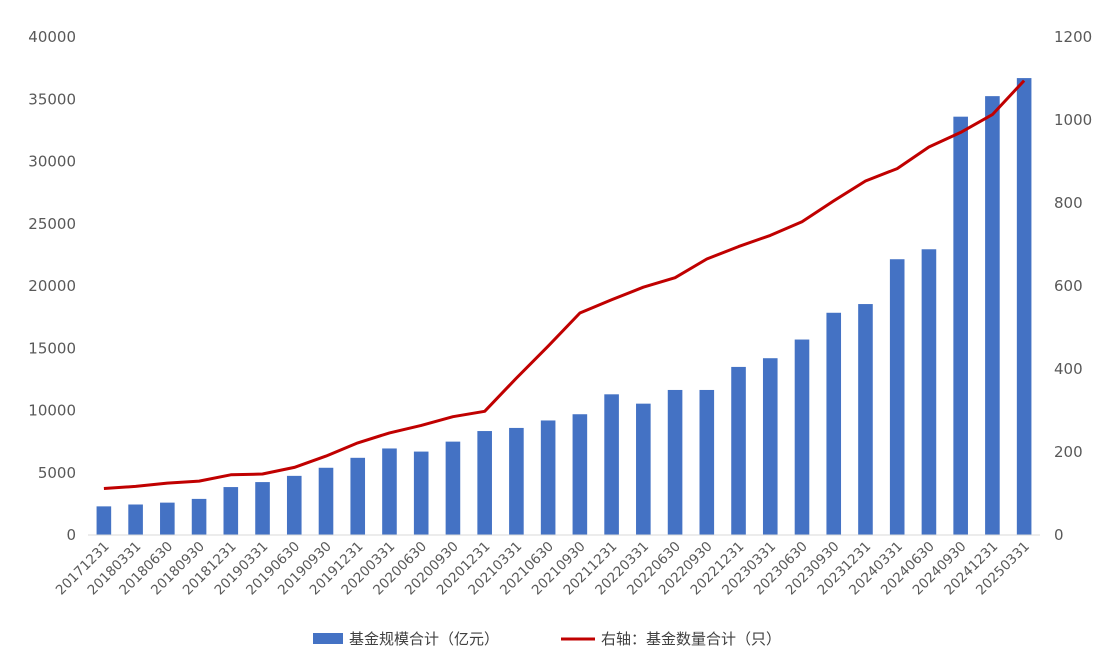 This screenshot has height=666, width=1107. What do you see at coordinates (57, 473) in the screenshot?
I see `left-y-tick-label: 5000` at bounding box center [57, 473].